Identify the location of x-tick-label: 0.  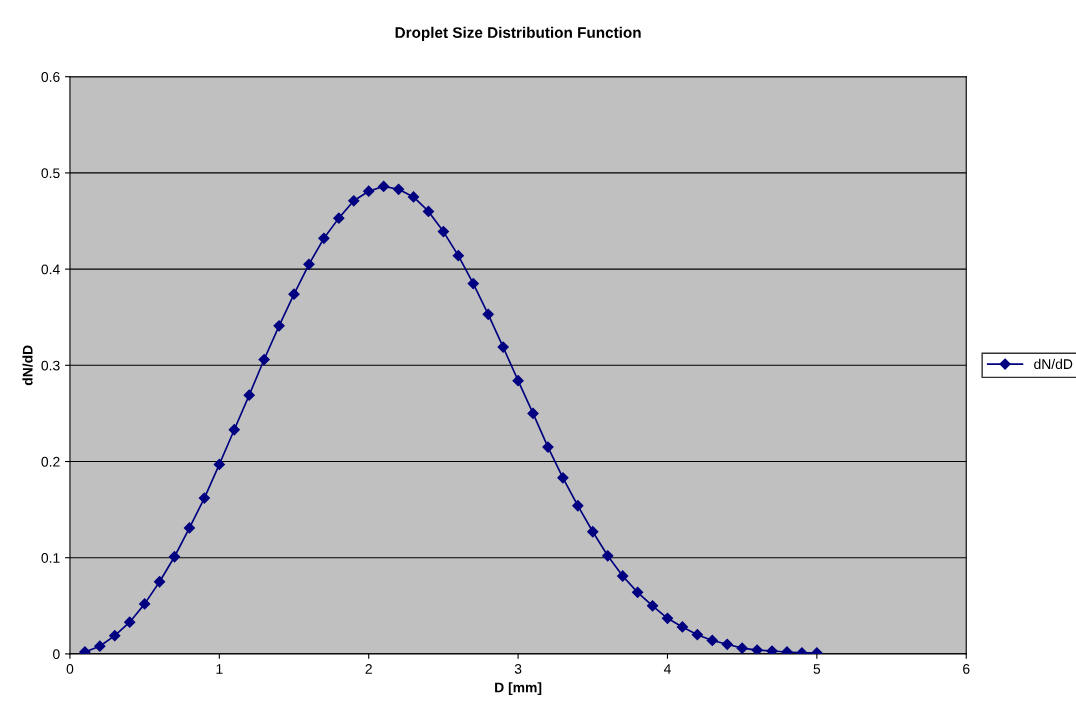
(70, 668).